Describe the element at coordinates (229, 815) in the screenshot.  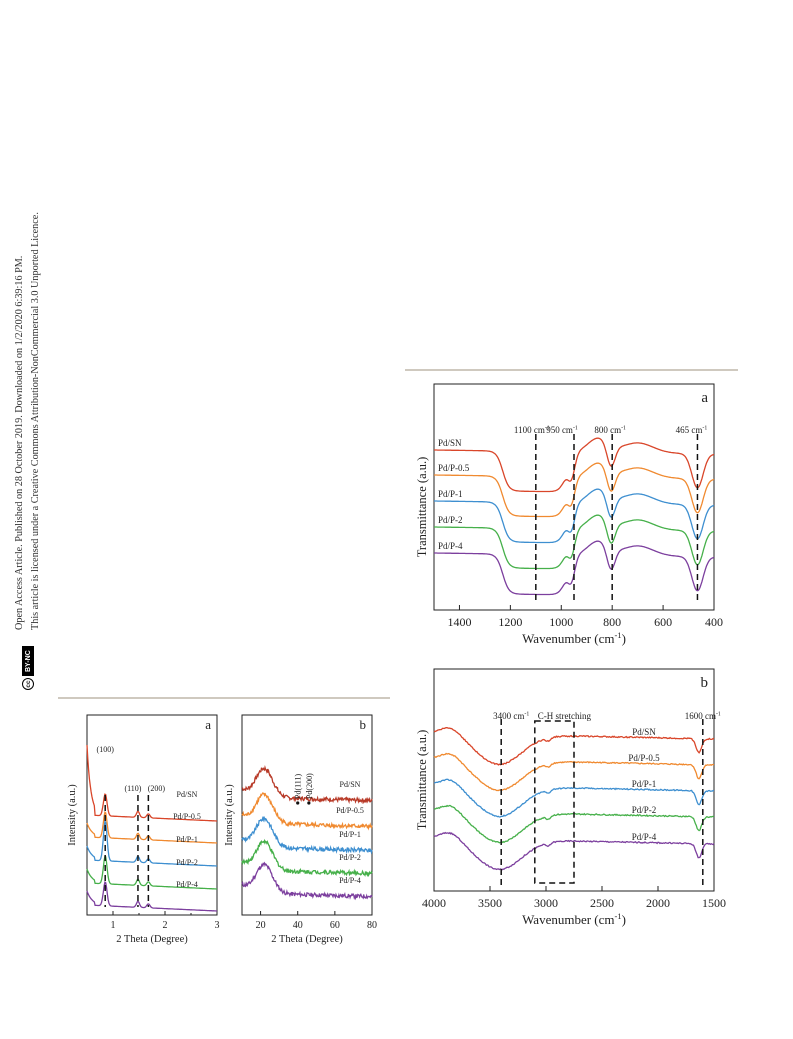
I see `waxs-y-axis-label: Intensity (a.u.)` at that location.